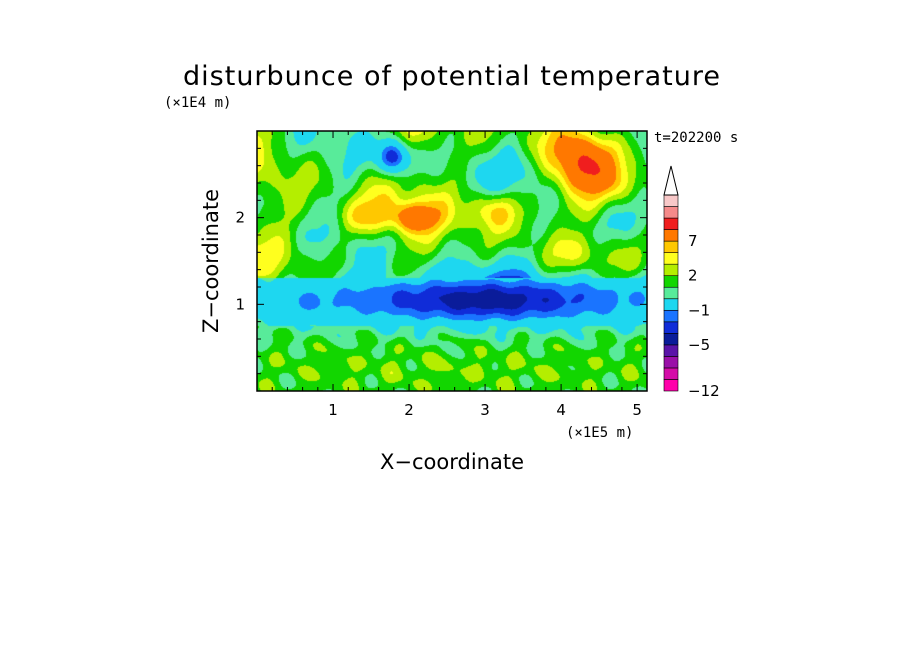  What do you see at coordinates (699, 310) in the screenshot?
I see `colorbar-tick-label: −1` at bounding box center [699, 310].